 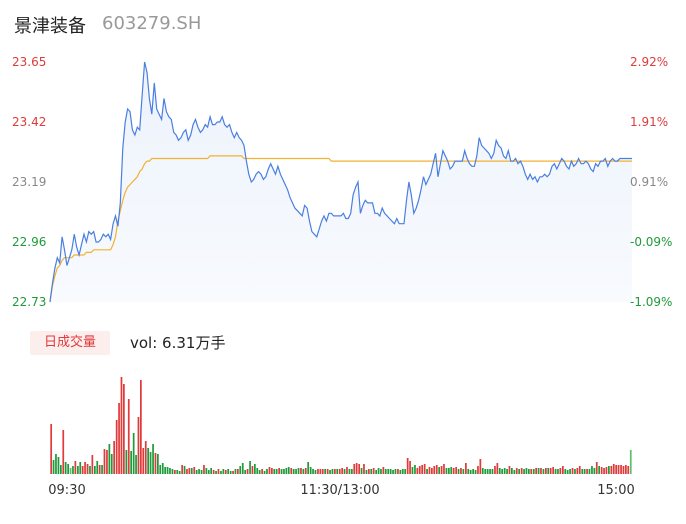 I want to click on y-tick-right-3: -0.09%, so click(x=651, y=242).